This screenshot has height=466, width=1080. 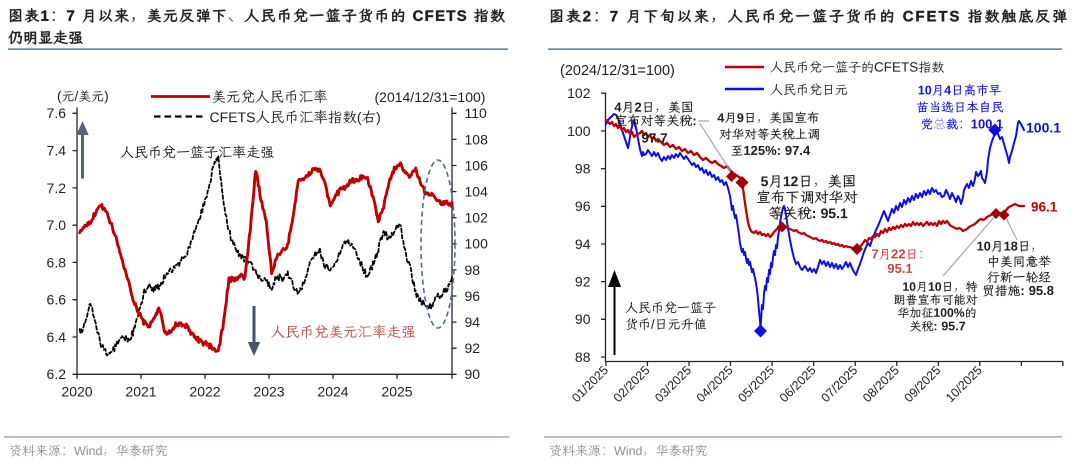 What do you see at coordinates (57, 151) in the screenshot?
I see `svg-text: 7.4` at bounding box center [57, 151].